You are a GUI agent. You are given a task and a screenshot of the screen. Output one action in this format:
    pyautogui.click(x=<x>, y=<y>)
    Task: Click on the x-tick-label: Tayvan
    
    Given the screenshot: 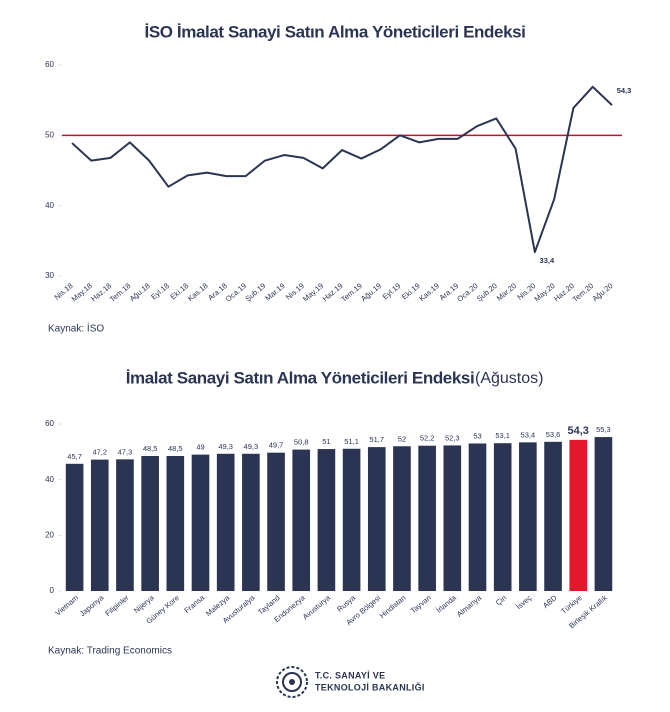 What is the action you would take?
    pyautogui.click(x=421, y=604)
    